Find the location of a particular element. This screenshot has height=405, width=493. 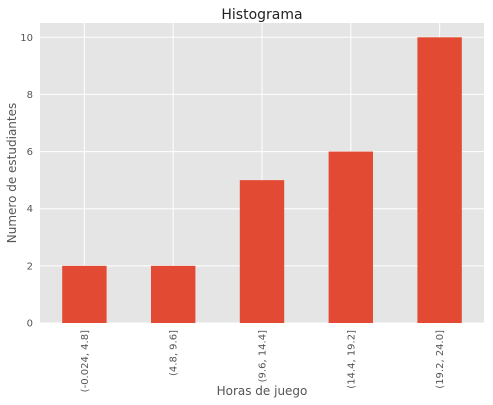

y-tick-label: 8 is located at coordinates (30, 95).